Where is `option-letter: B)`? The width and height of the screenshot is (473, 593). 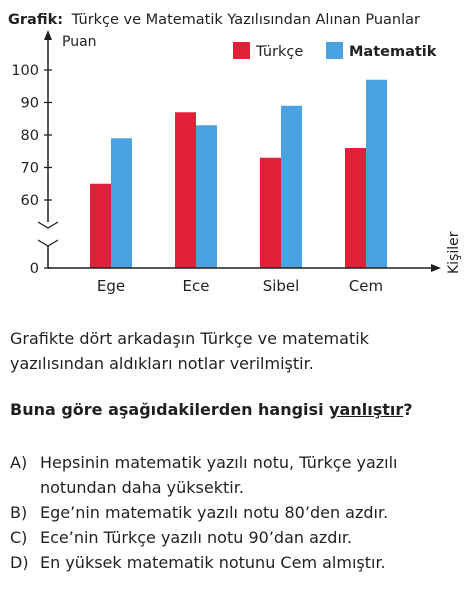
option-letter: B) is located at coordinates (19, 512).